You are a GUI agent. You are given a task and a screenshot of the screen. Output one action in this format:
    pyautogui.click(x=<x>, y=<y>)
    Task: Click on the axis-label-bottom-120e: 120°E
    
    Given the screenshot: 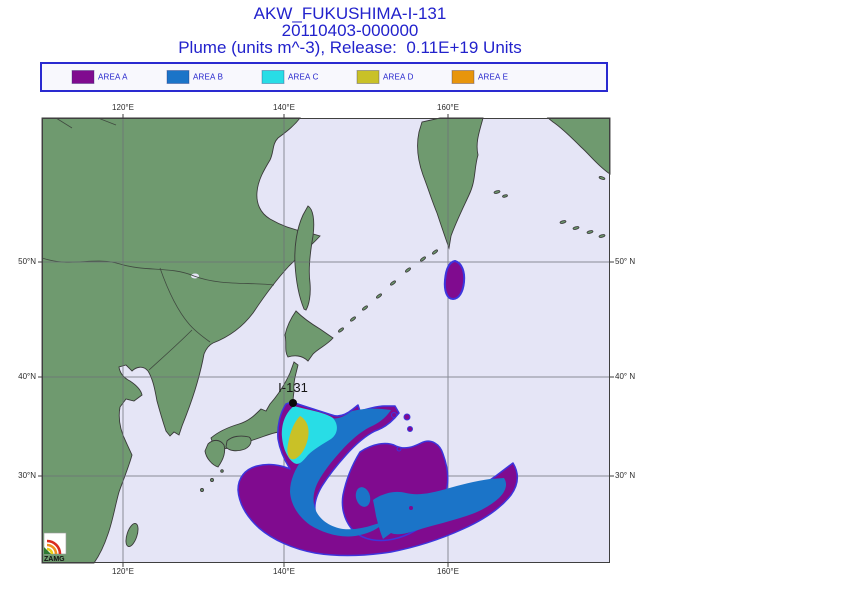 What is the action you would take?
    pyautogui.click(x=123, y=571)
    